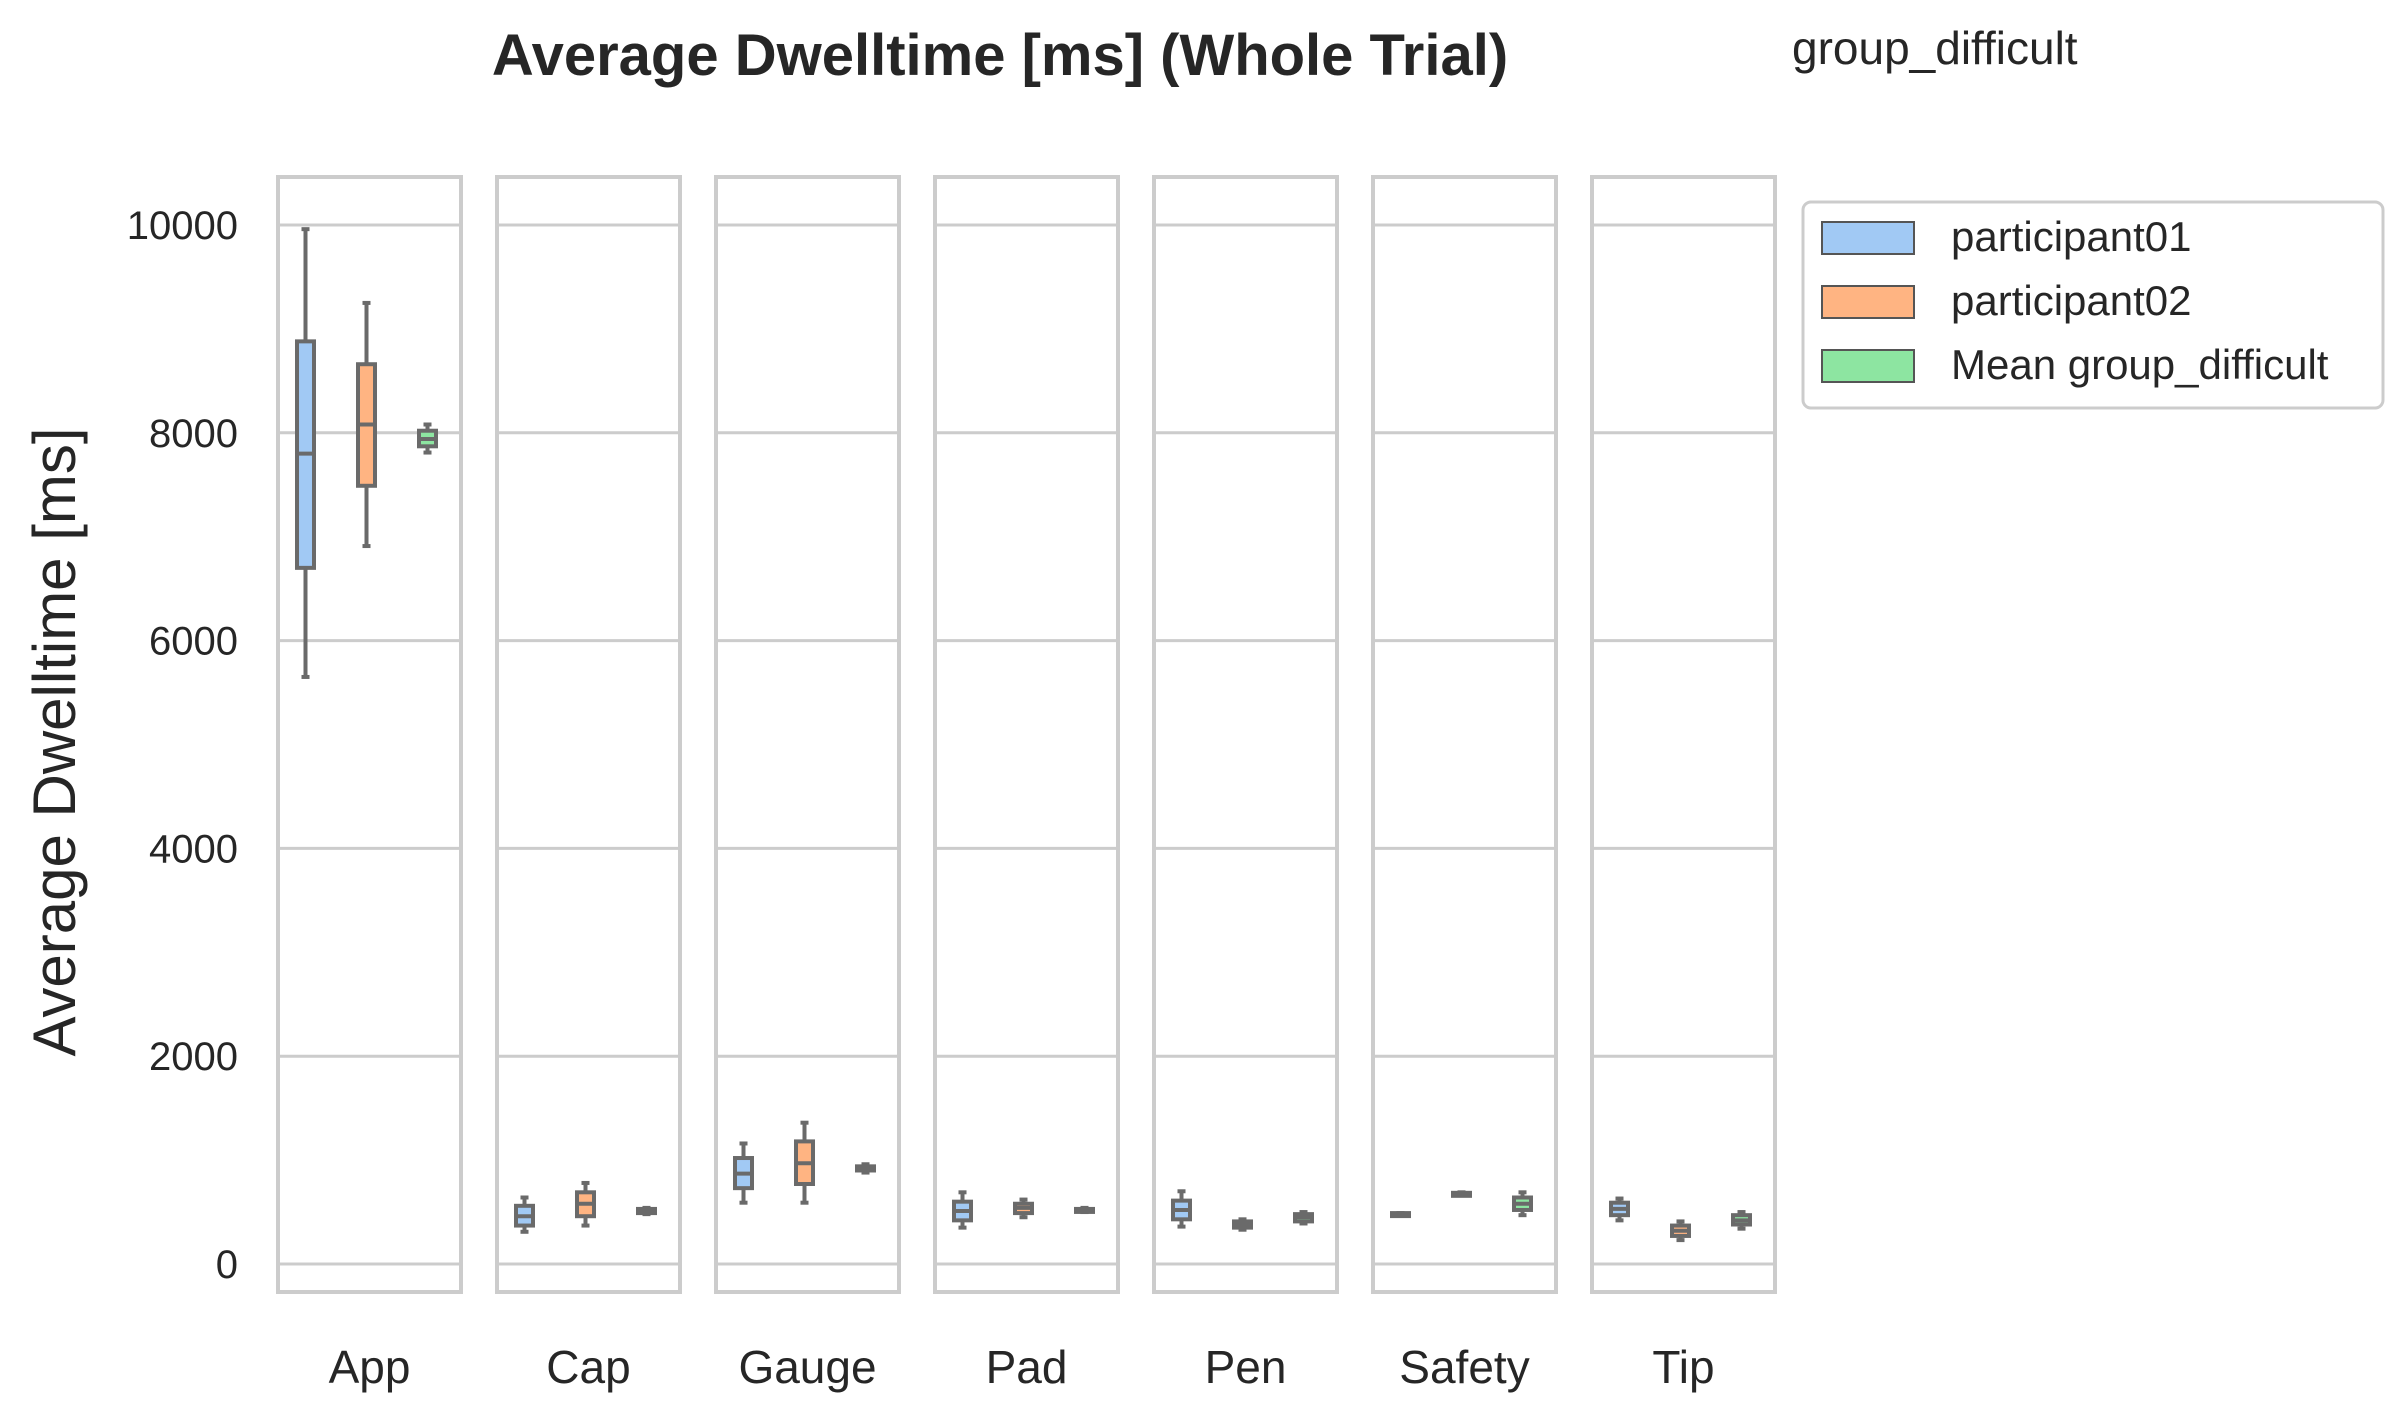 The height and width of the screenshot is (1419, 2399). Describe the element at coordinates (2071, 236) in the screenshot. I see `legend-entry-label: participant01` at that location.